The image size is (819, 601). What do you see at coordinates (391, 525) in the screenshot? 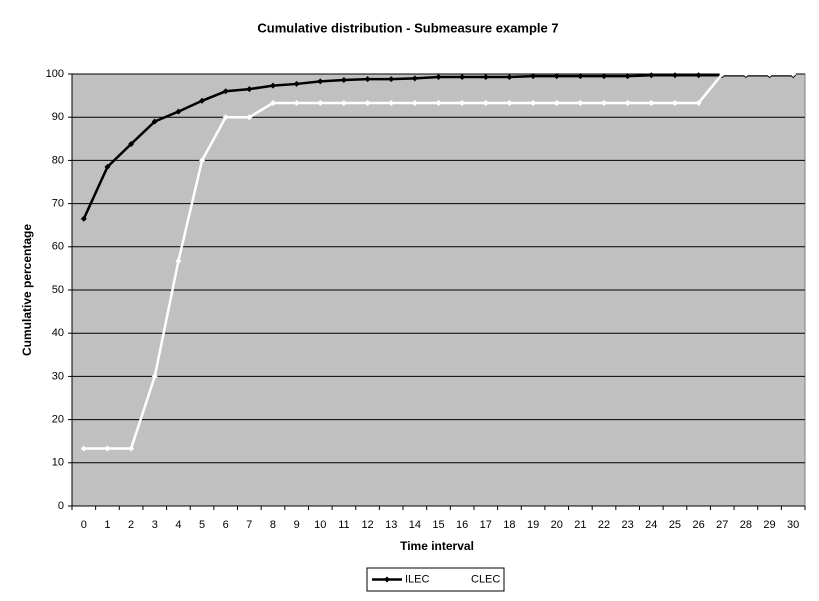
I see `x-tick-label: 13` at bounding box center [391, 525].